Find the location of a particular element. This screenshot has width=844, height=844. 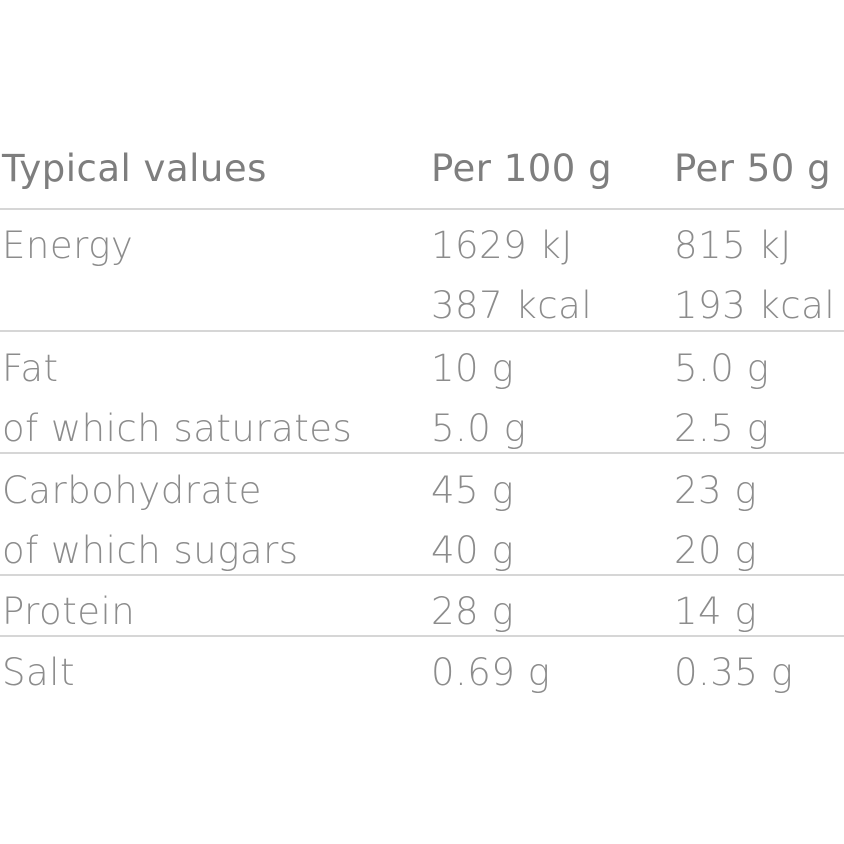

carbohydrate-per-100g: 45 g is located at coordinates (473, 490).